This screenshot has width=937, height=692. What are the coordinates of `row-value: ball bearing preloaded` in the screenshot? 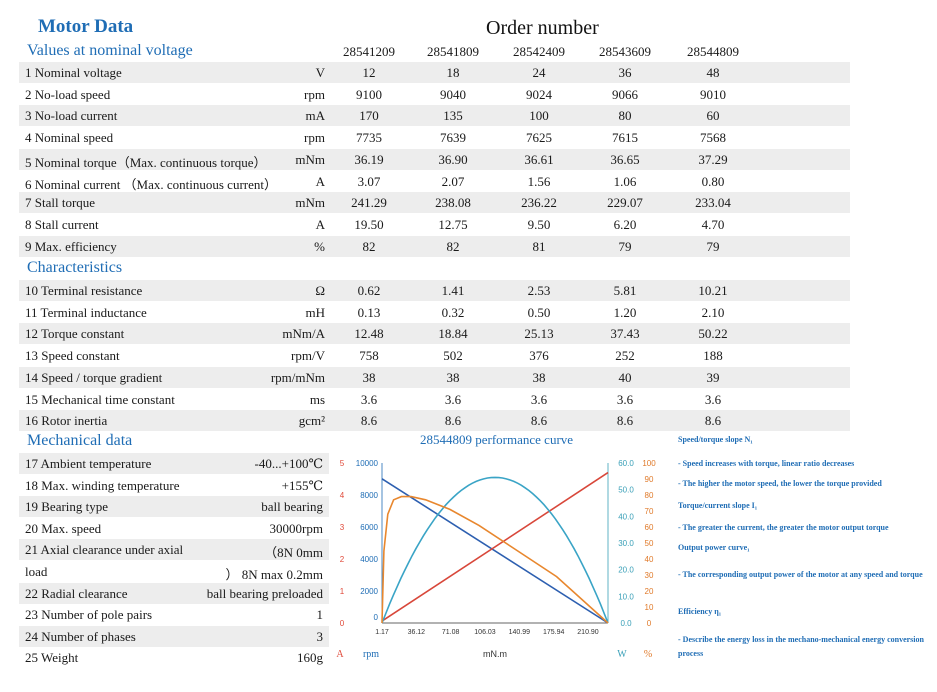 It's located at (264, 593).